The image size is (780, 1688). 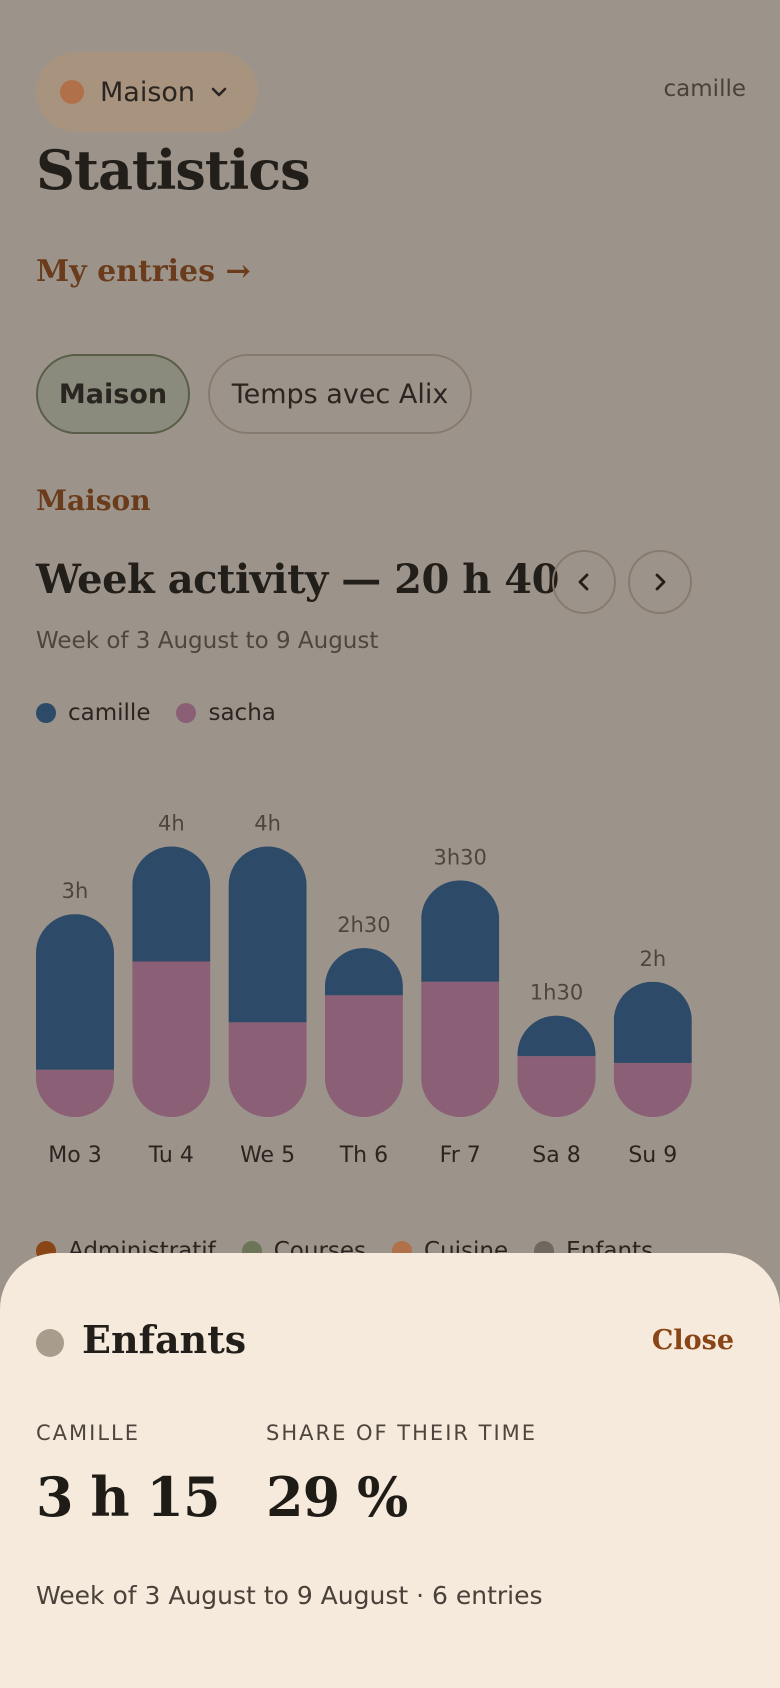 I want to click on filter-pill-maison: Maison, so click(x=113, y=394).